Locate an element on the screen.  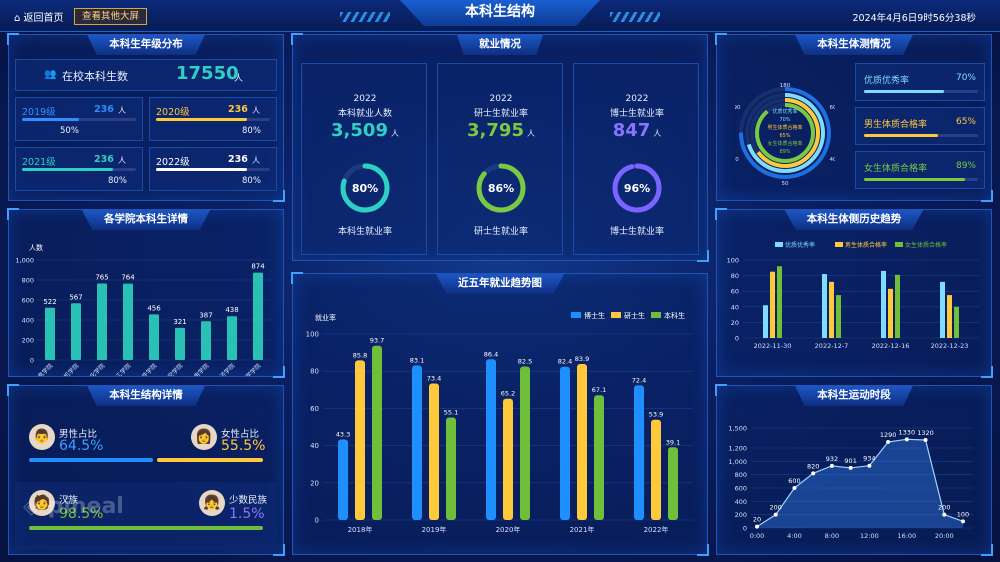
x-tick-label: 医学学院 is located at coordinates (251, 369).